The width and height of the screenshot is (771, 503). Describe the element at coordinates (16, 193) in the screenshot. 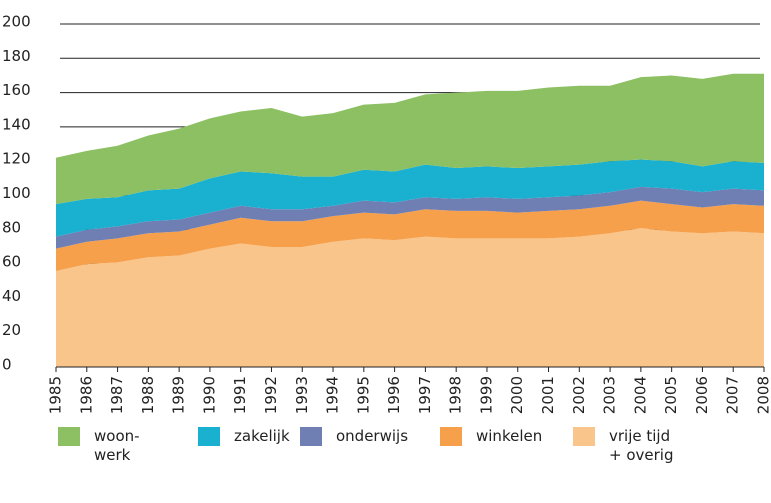

I see `y-tick-label: 100` at that location.